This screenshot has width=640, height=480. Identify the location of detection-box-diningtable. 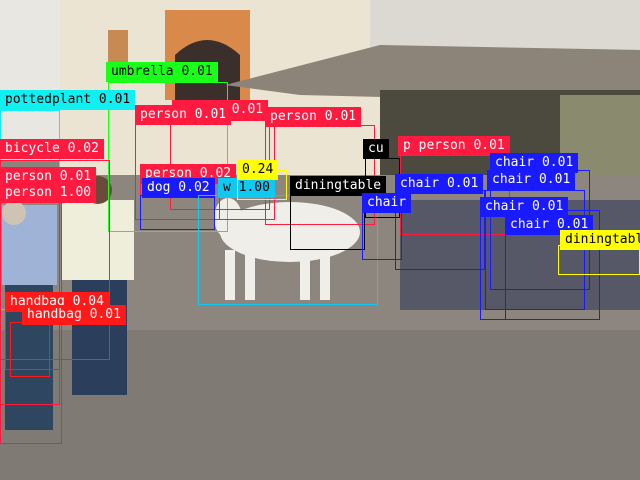
(327, 222).